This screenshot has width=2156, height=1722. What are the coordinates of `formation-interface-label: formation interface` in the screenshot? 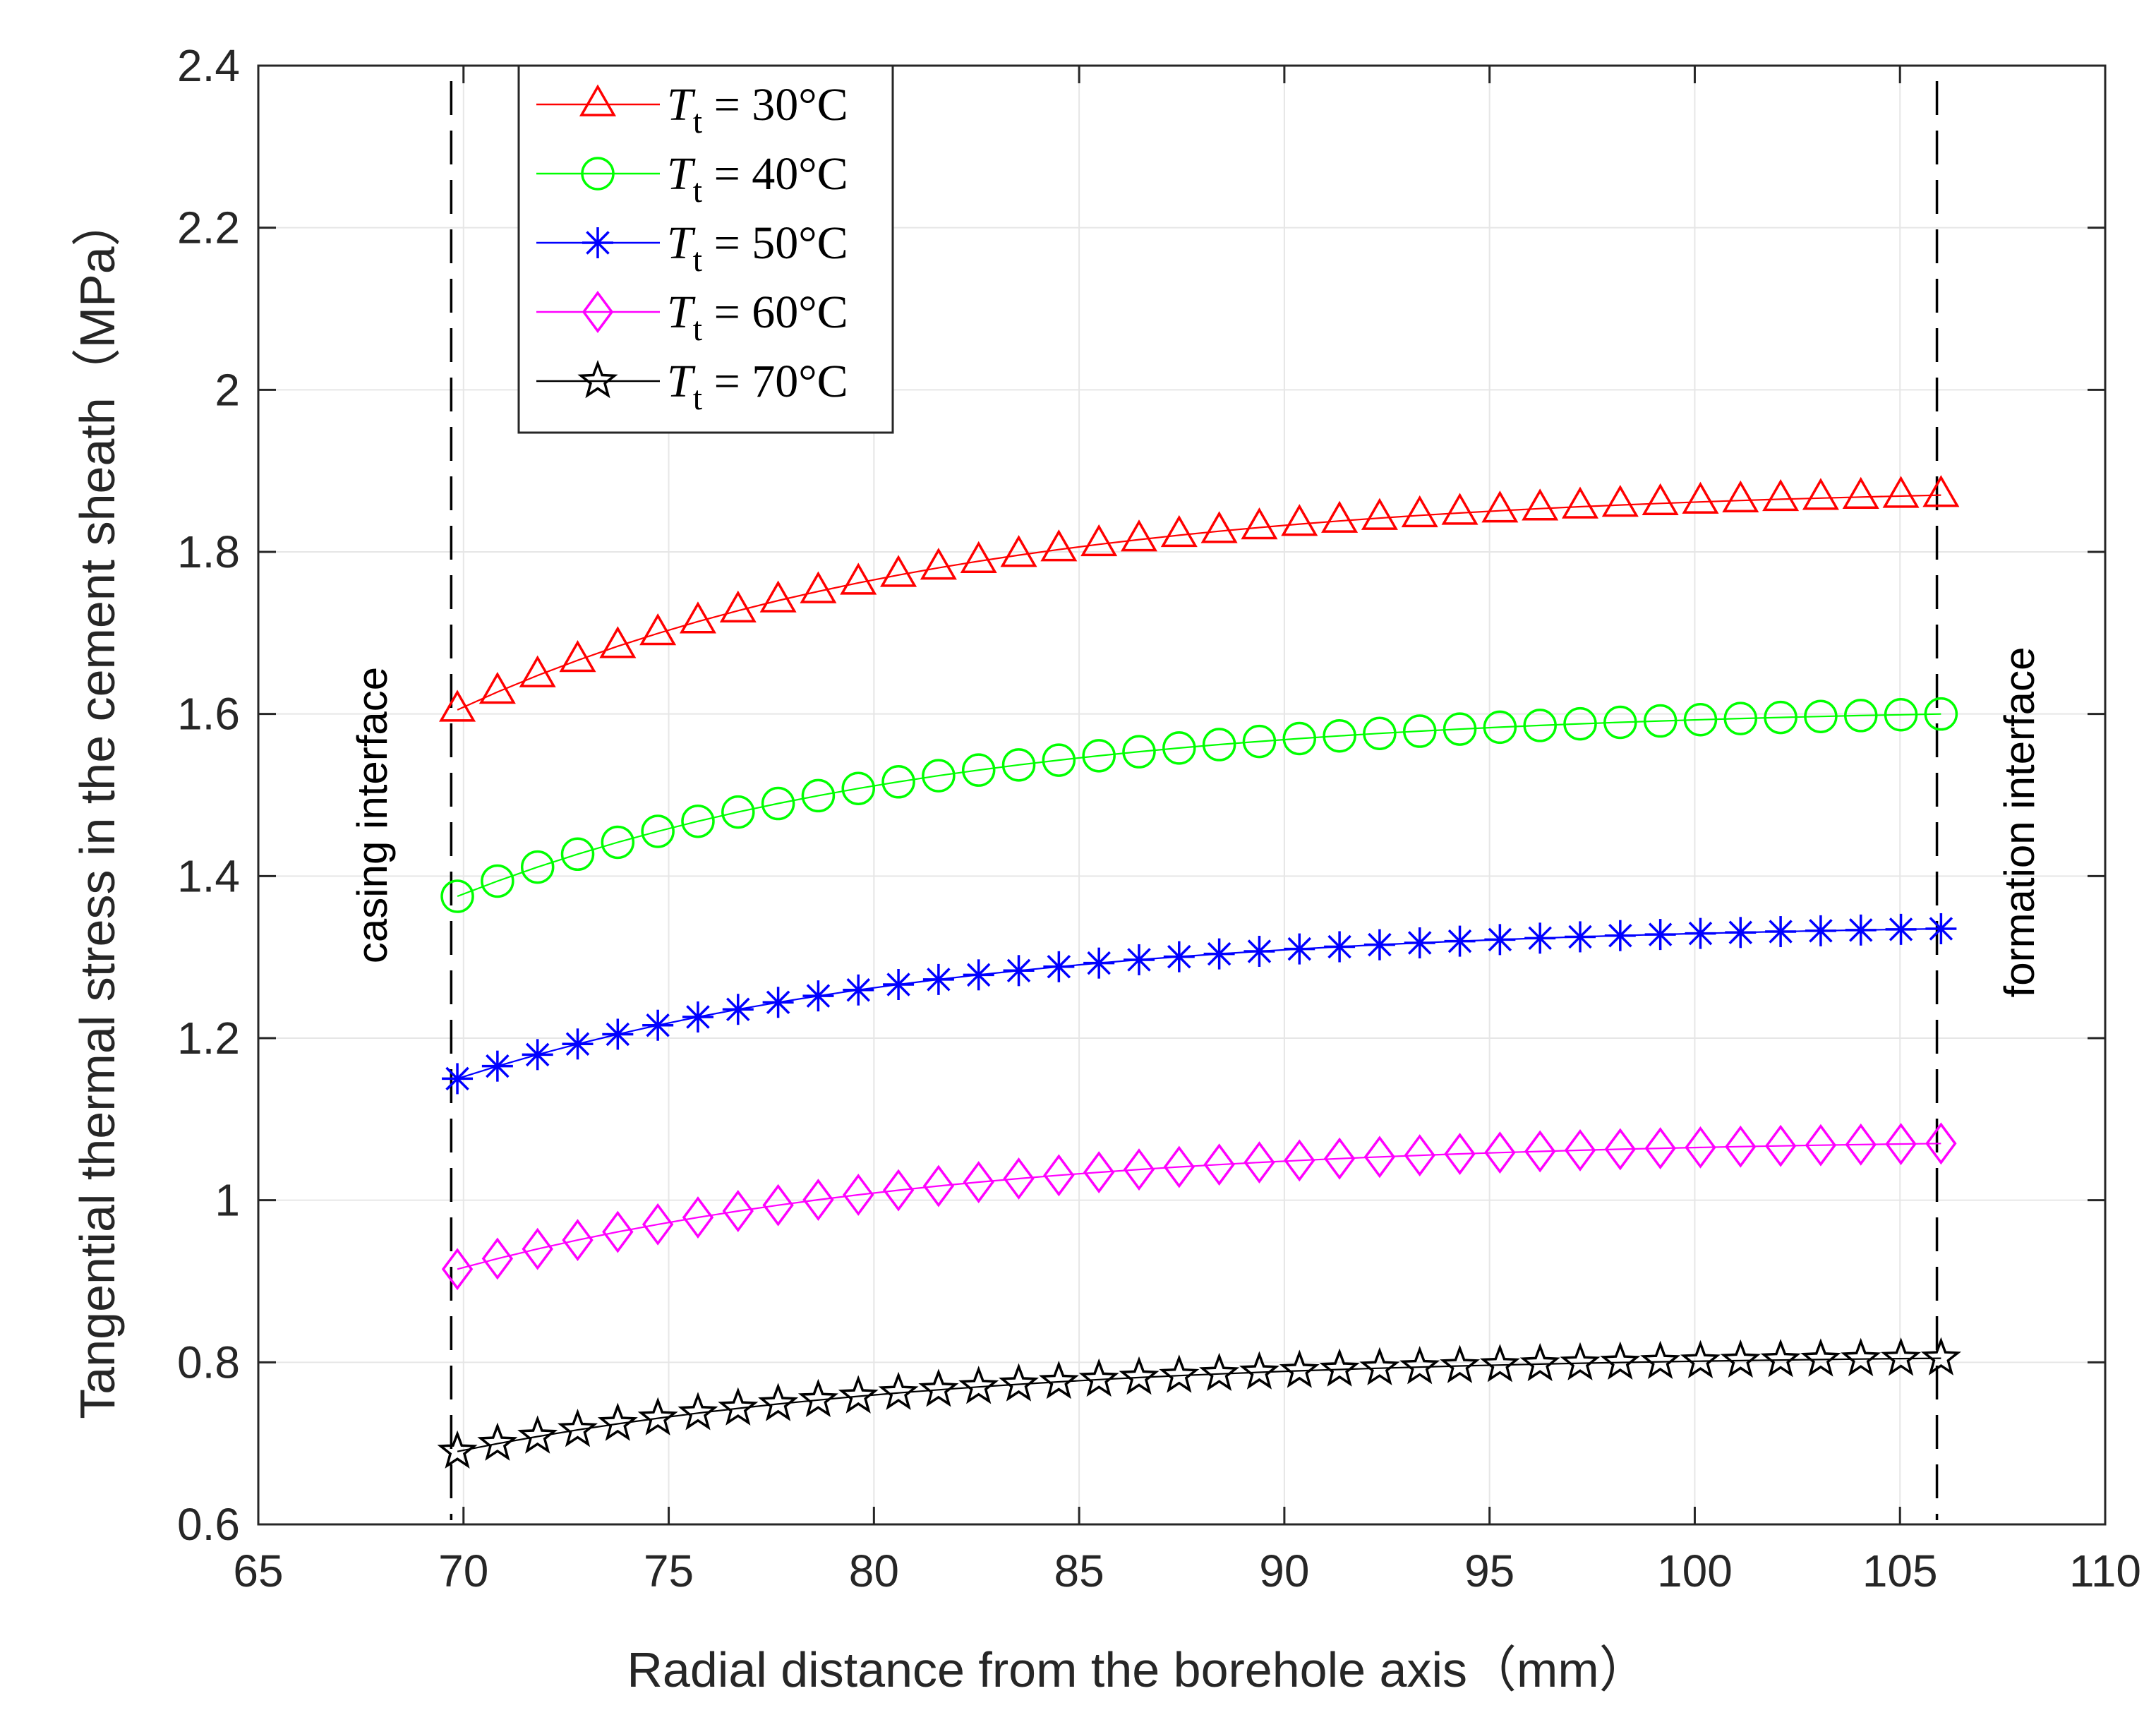 It's located at (2020, 822).